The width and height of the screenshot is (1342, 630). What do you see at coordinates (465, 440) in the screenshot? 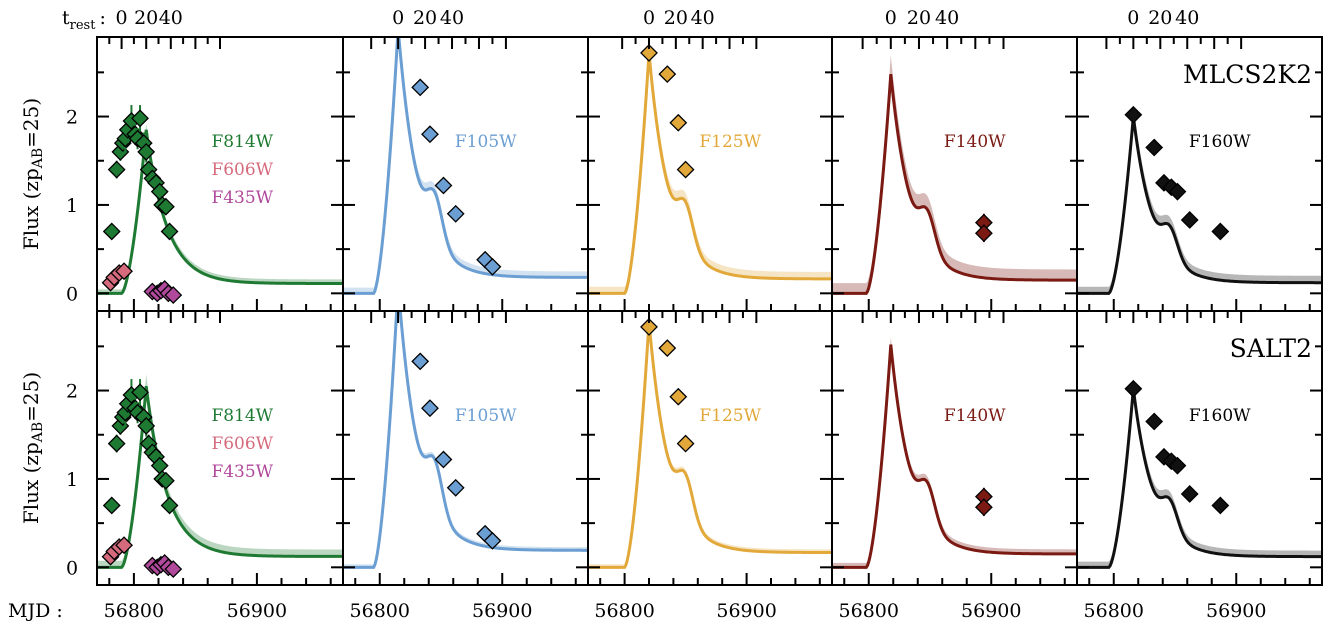
I see `model-line-F105W-SALT2` at bounding box center [465, 440].